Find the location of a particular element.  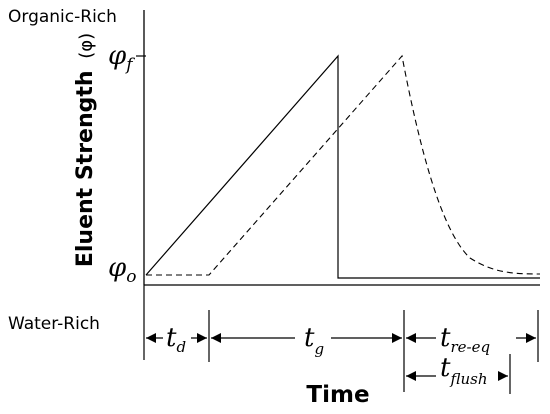

y-axis-title: Eluent Strength (φ) is located at coordinates (85, 150).